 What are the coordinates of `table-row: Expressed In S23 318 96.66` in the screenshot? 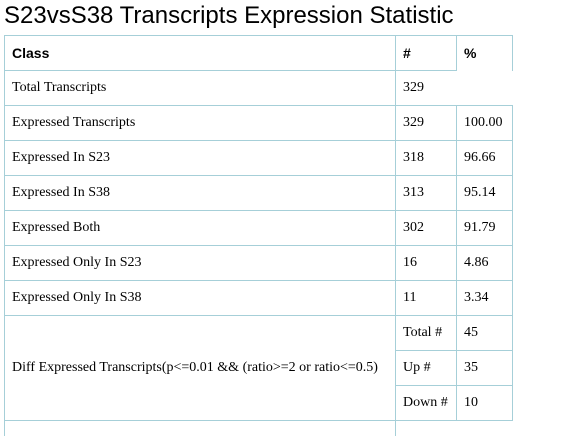 It's located at (258, 158).